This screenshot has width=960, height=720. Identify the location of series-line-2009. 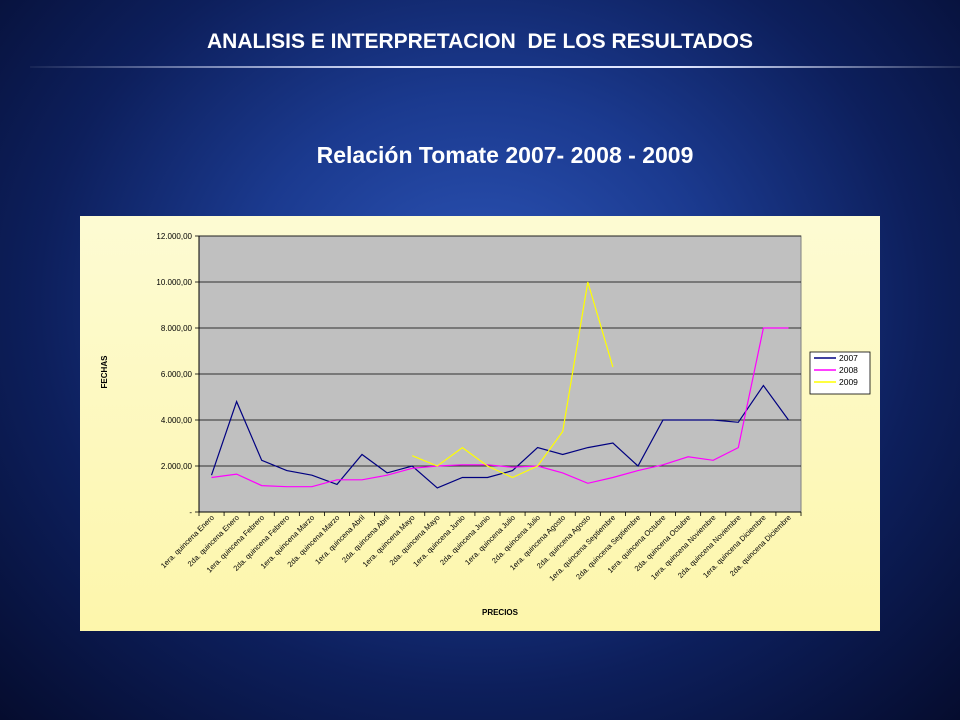
(512, 380).